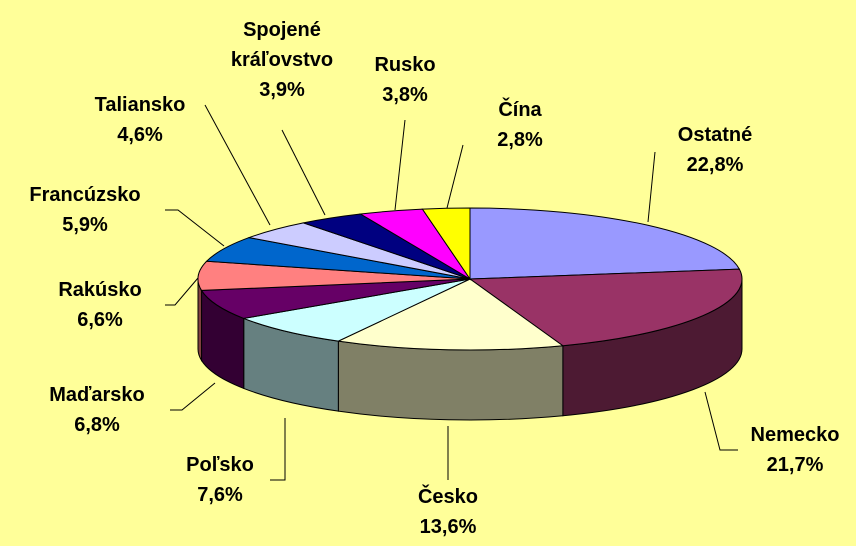 Image resolution: width=856 pixels, height=546 pixels. What do you see at coordinates (795, 435) in the screenshot?
I see `category-label: Nemecko` at bounding box center [795, 435].